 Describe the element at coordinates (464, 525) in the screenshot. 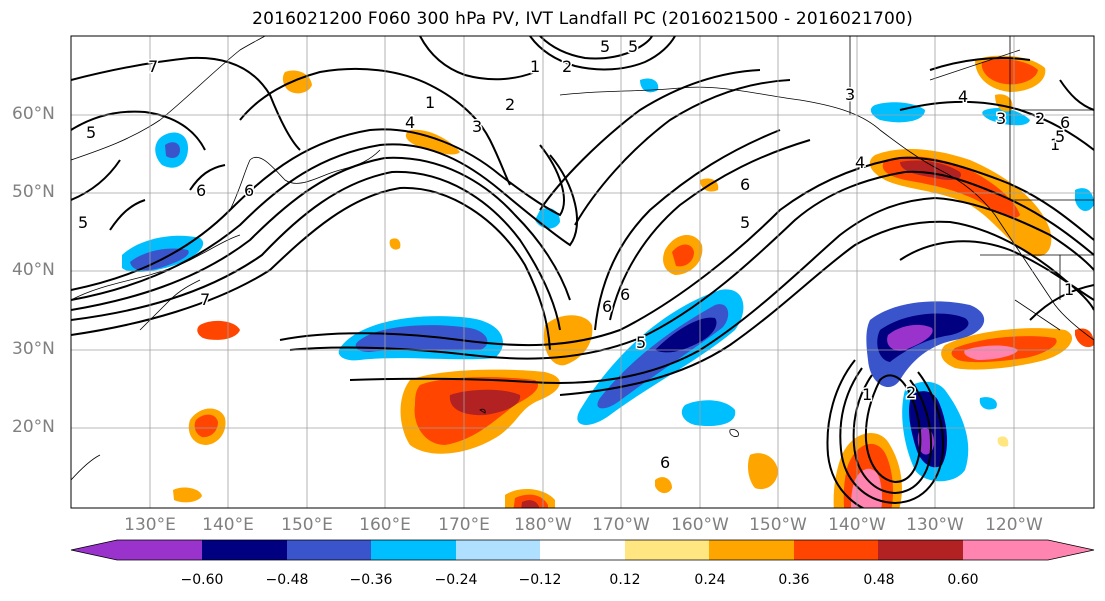

I see `lon-label-170e: 170°E` at that location.